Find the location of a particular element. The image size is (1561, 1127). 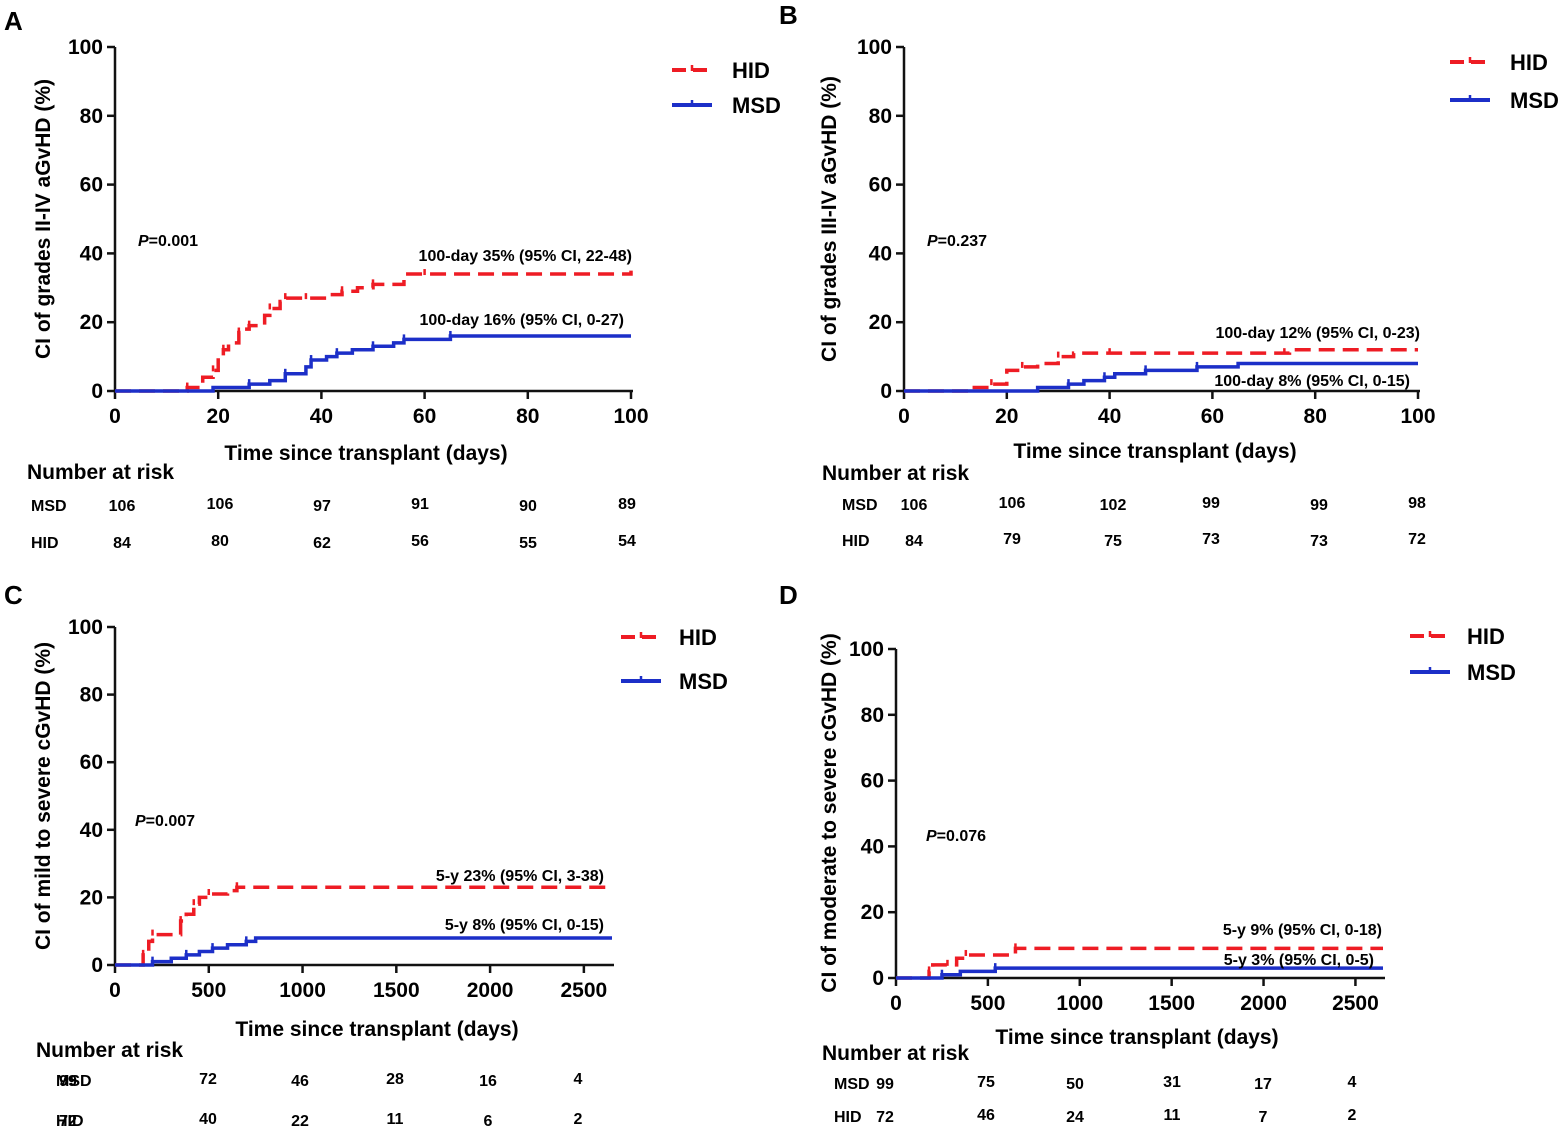

panel-label: C is located at coordinates (13, 595).